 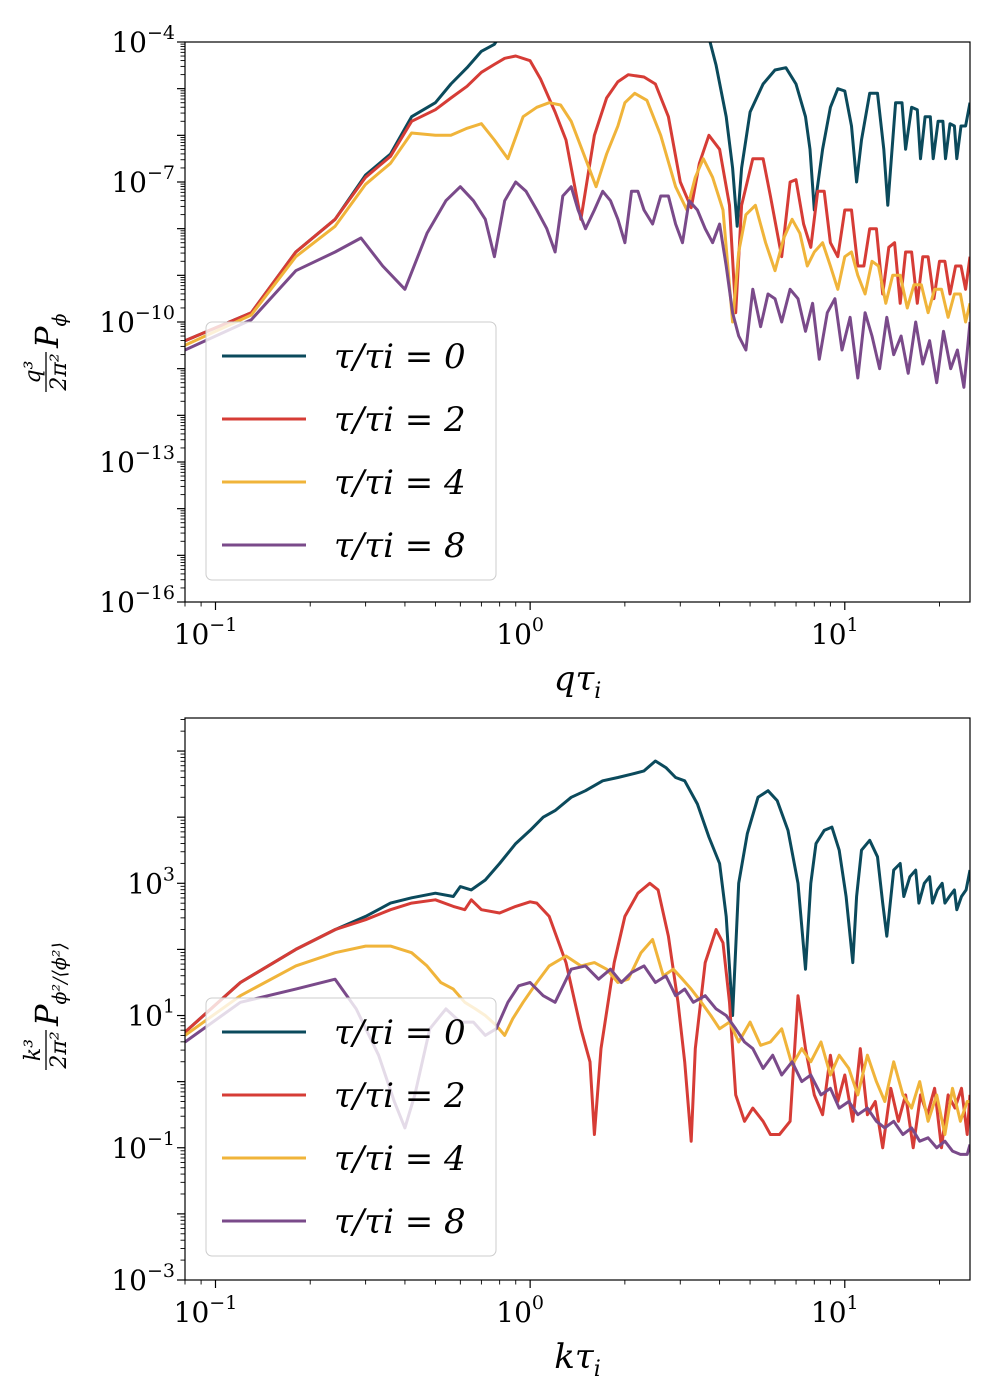 I want to click on y-axis-label-main: Pϕ²/⟨ϕ²⟩, so click(x=49, y=984).